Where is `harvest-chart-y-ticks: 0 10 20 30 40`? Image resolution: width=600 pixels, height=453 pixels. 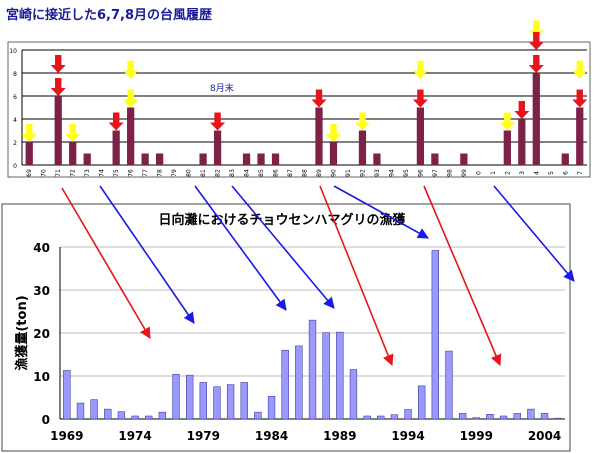
harvest-chart-y-ticks: 0 10 20 30 40 is located at coordinates (41, 334).